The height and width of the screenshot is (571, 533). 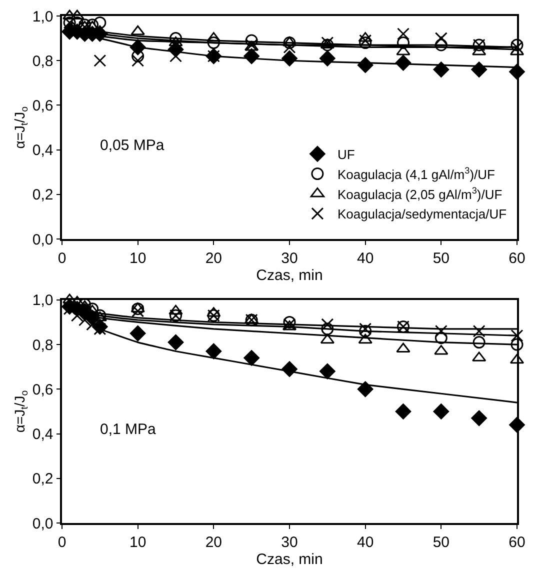 What do you see at coordinates (416, 173) in the screenshot?
I see `legend-label: Koagulacja (4,1 gAl/m$^{3}$)/UF` at bounding box center [416, 173].